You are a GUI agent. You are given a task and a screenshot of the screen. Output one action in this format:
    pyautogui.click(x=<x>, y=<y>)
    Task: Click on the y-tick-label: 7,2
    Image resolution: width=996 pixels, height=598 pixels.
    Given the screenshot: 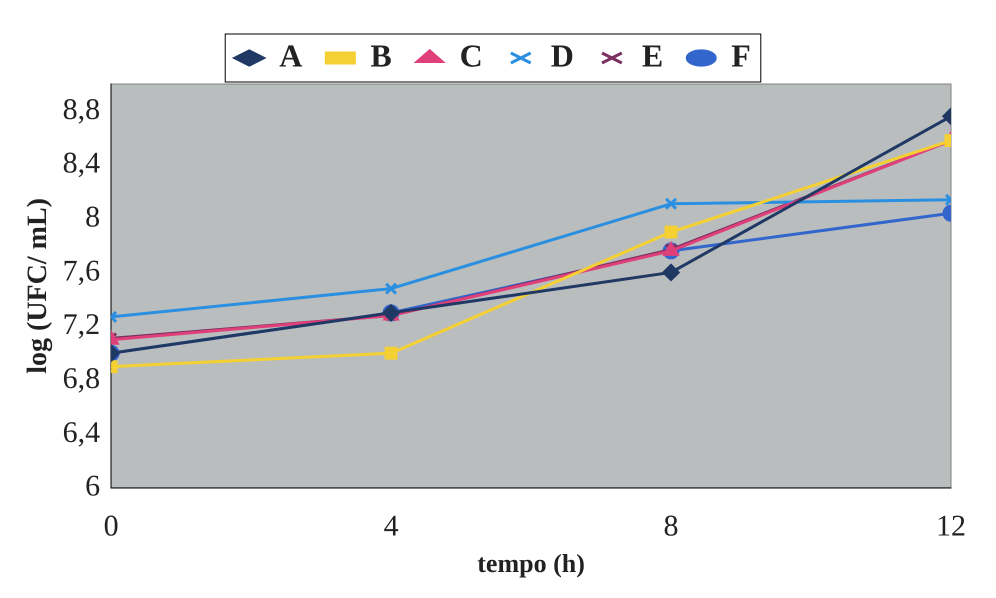 What is the action you would take?
    pyautogui.click(x=81, y=325)
    